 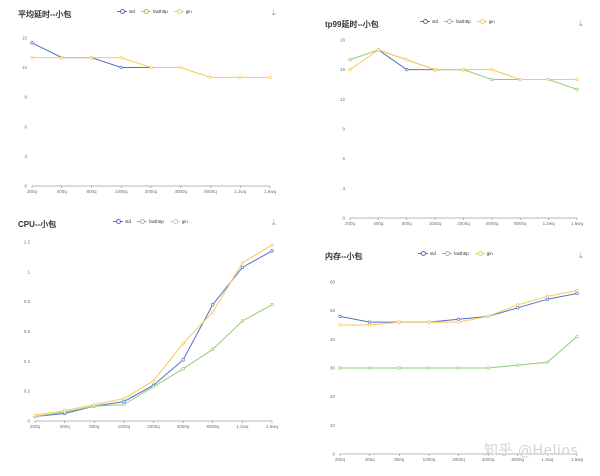 What do you see at coordinates (333, 368) in the screenshot?
I see `y-tick-label: 30` at bounding box center [333, 368].